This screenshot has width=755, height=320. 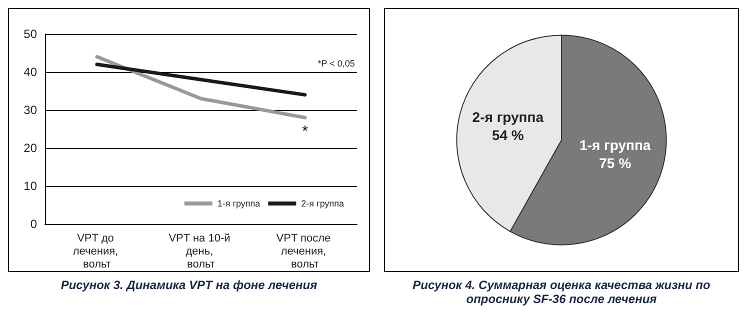 I want to click on x-tick-label: VPT после лечения, вольт, so click(x=305, y=251).